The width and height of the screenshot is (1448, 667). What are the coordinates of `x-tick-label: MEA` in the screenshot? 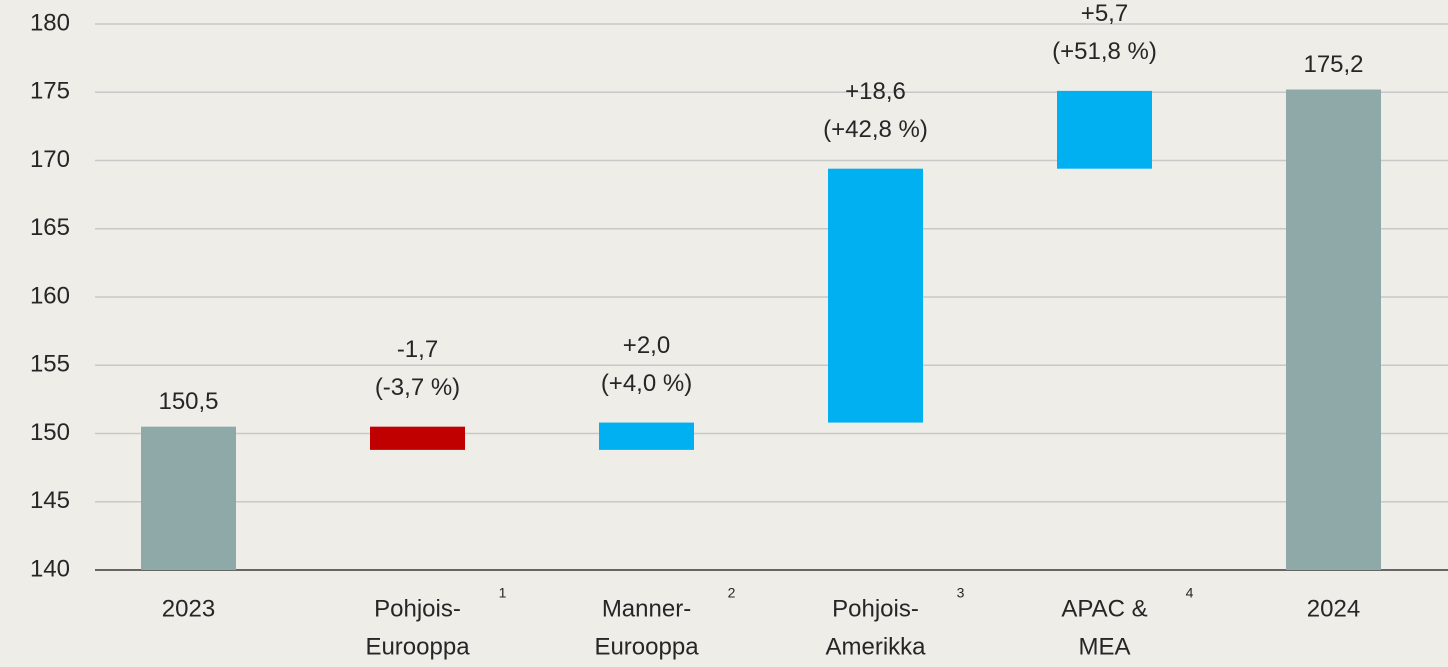 It's located at (1104, 646).